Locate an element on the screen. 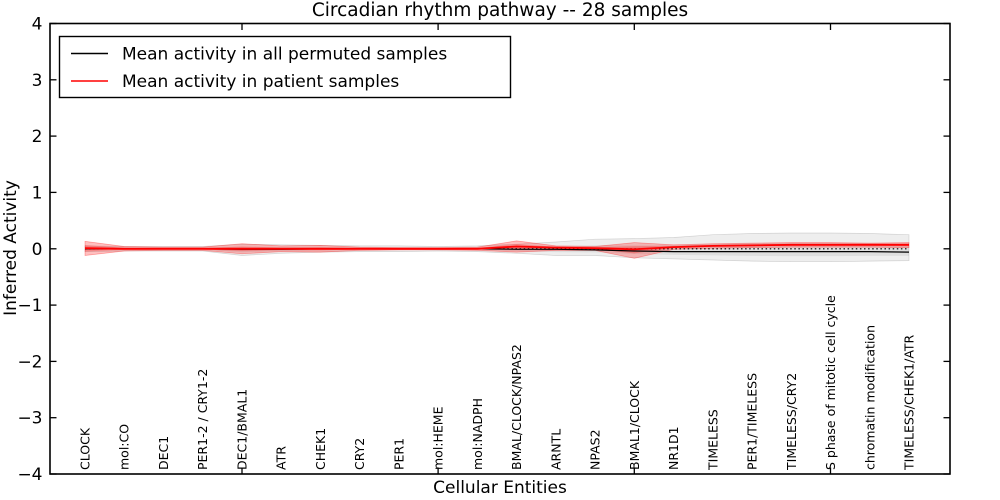  y-tick-label: 1 is located at coordinates (37, 193).